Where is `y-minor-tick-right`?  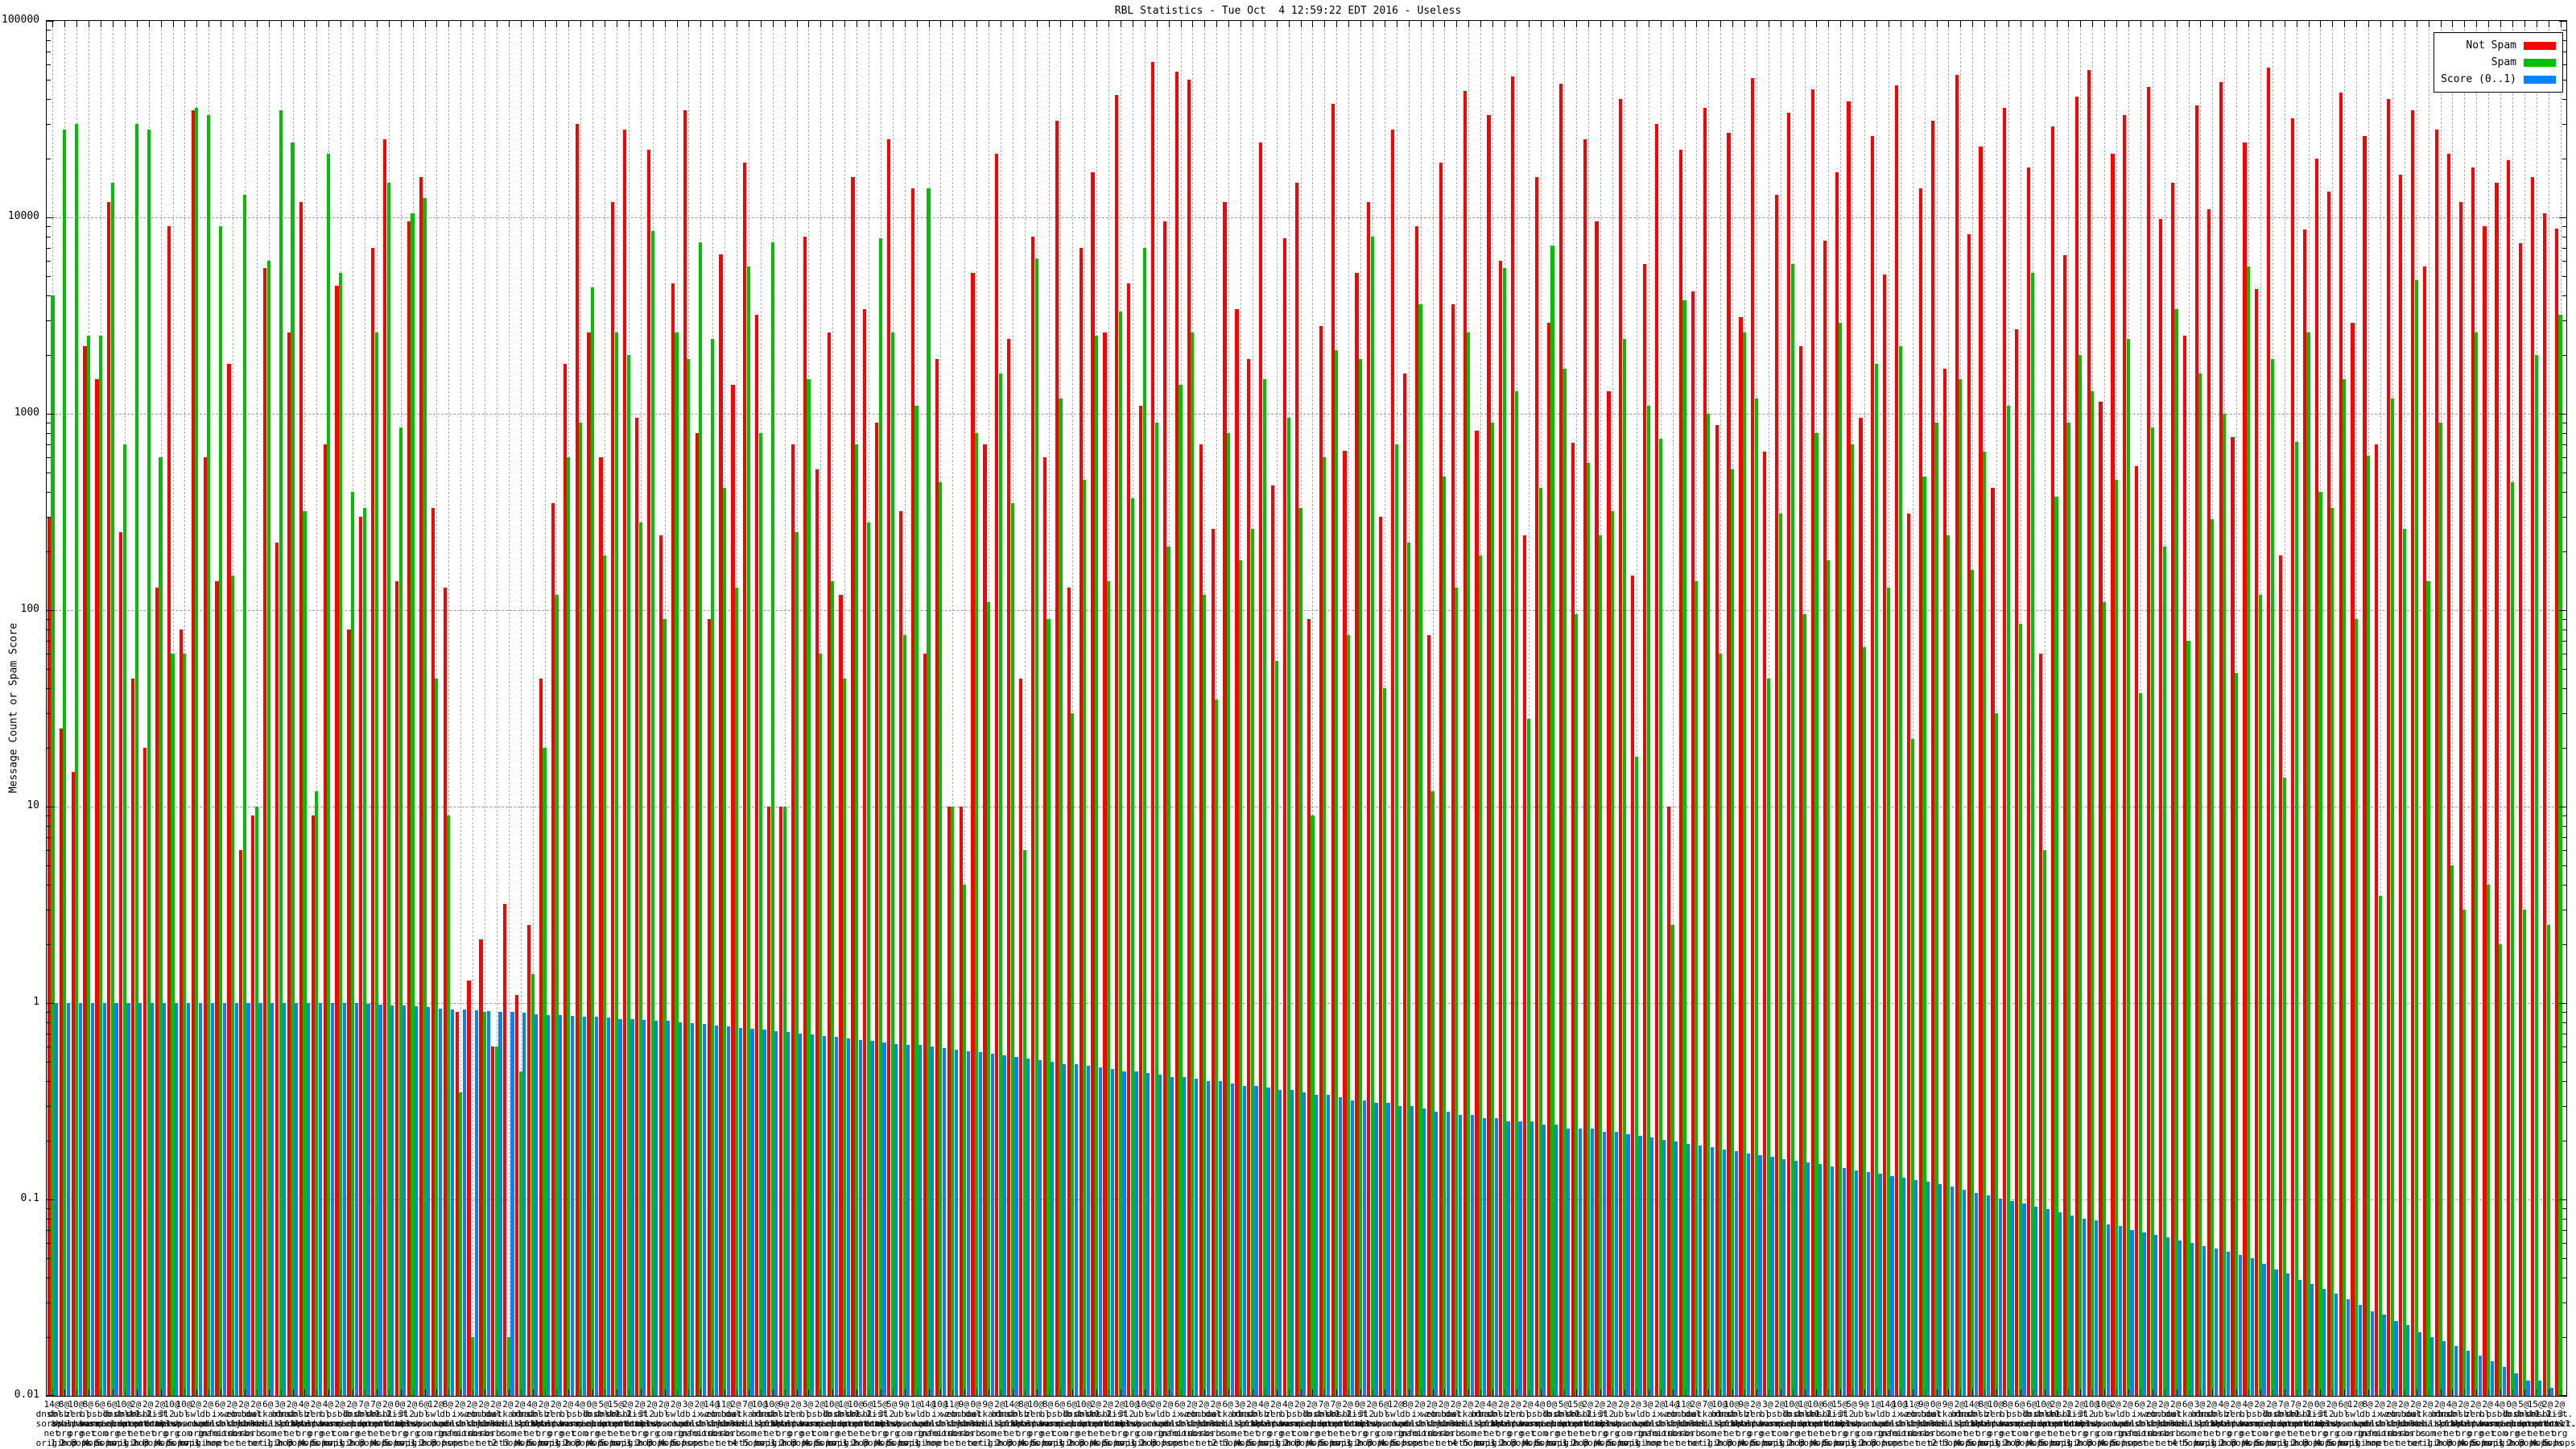 y-minor-tick-right is located at coordinates (2564, 826).